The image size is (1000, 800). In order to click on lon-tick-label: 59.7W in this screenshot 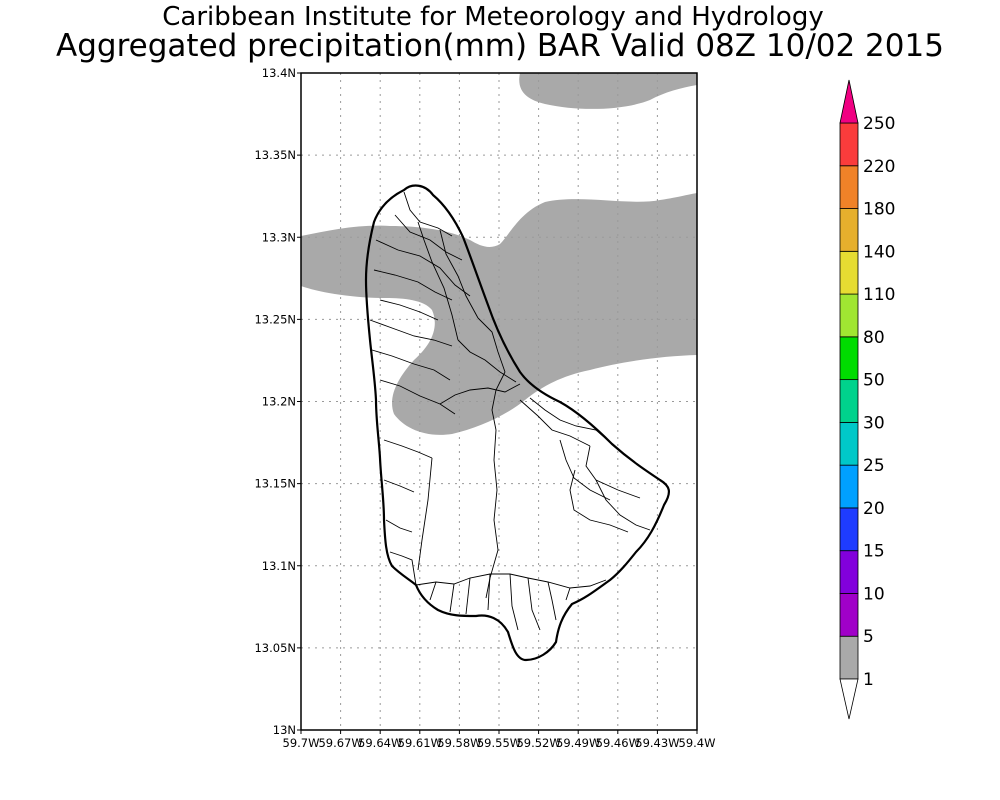, I will do `click(301, 743)`.